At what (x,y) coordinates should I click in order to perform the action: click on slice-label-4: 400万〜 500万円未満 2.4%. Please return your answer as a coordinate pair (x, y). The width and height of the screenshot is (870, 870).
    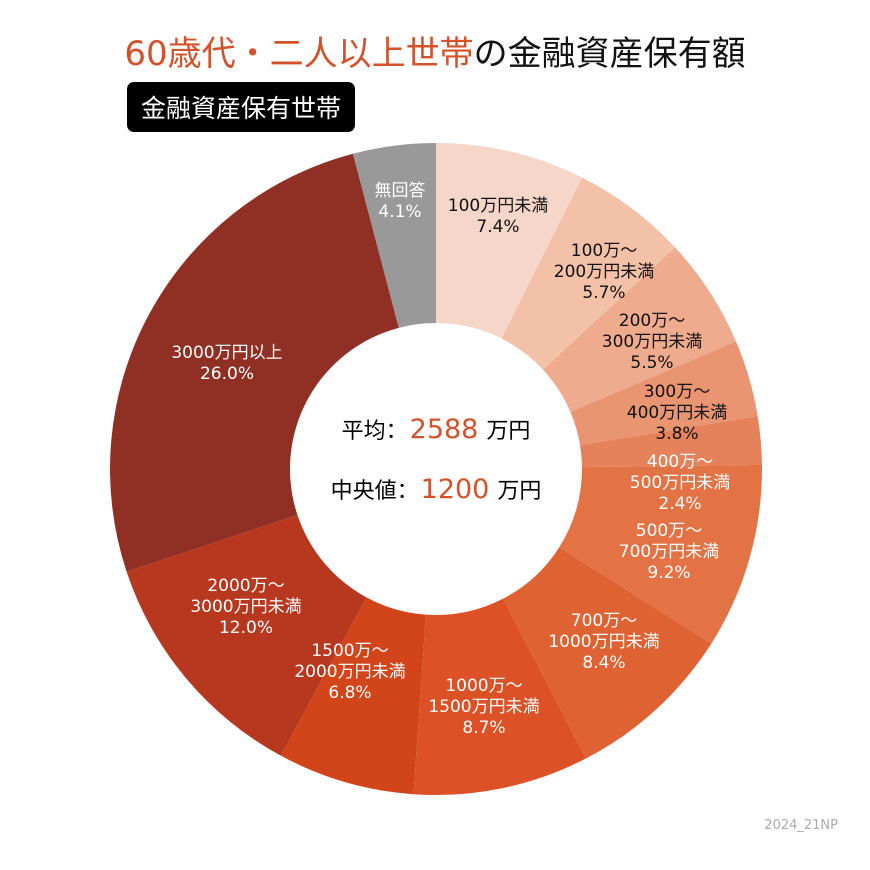
    Looking at the image, I should click on (680, 483).